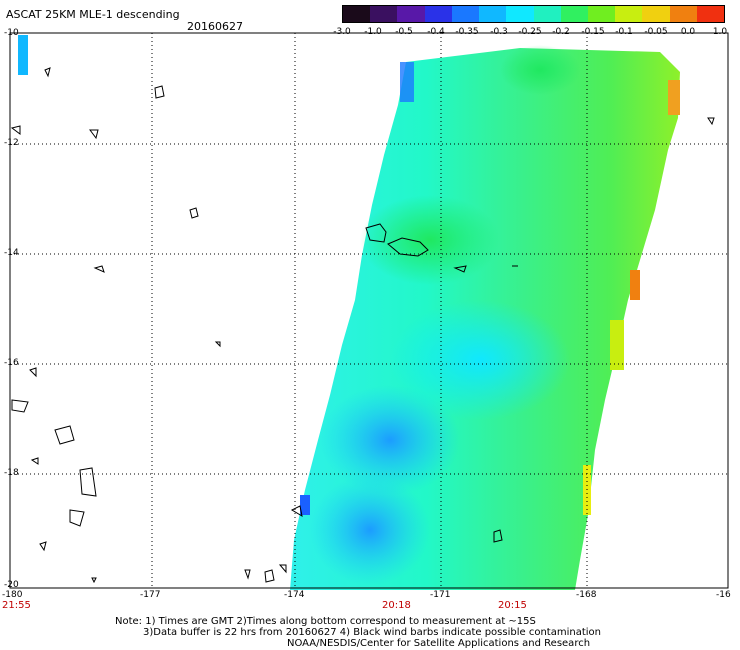 The image size is (740, 650). I want to click on colorbar-label: -0.05, so click(656, 32).